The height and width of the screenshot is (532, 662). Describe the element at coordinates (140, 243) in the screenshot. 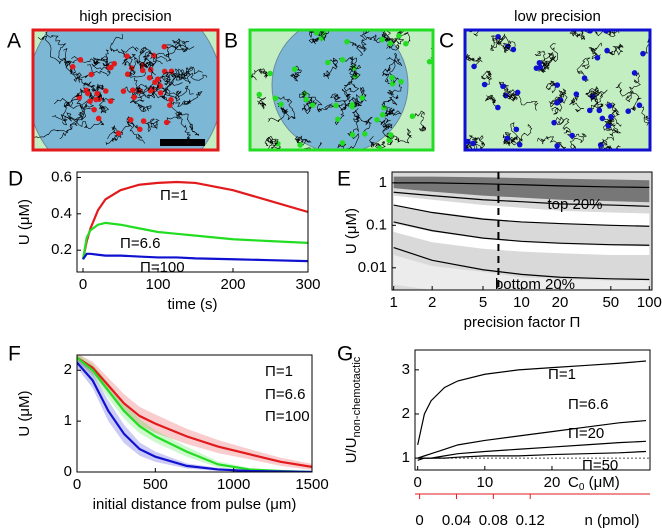

I see `series-label: Π=6.6` at that location.